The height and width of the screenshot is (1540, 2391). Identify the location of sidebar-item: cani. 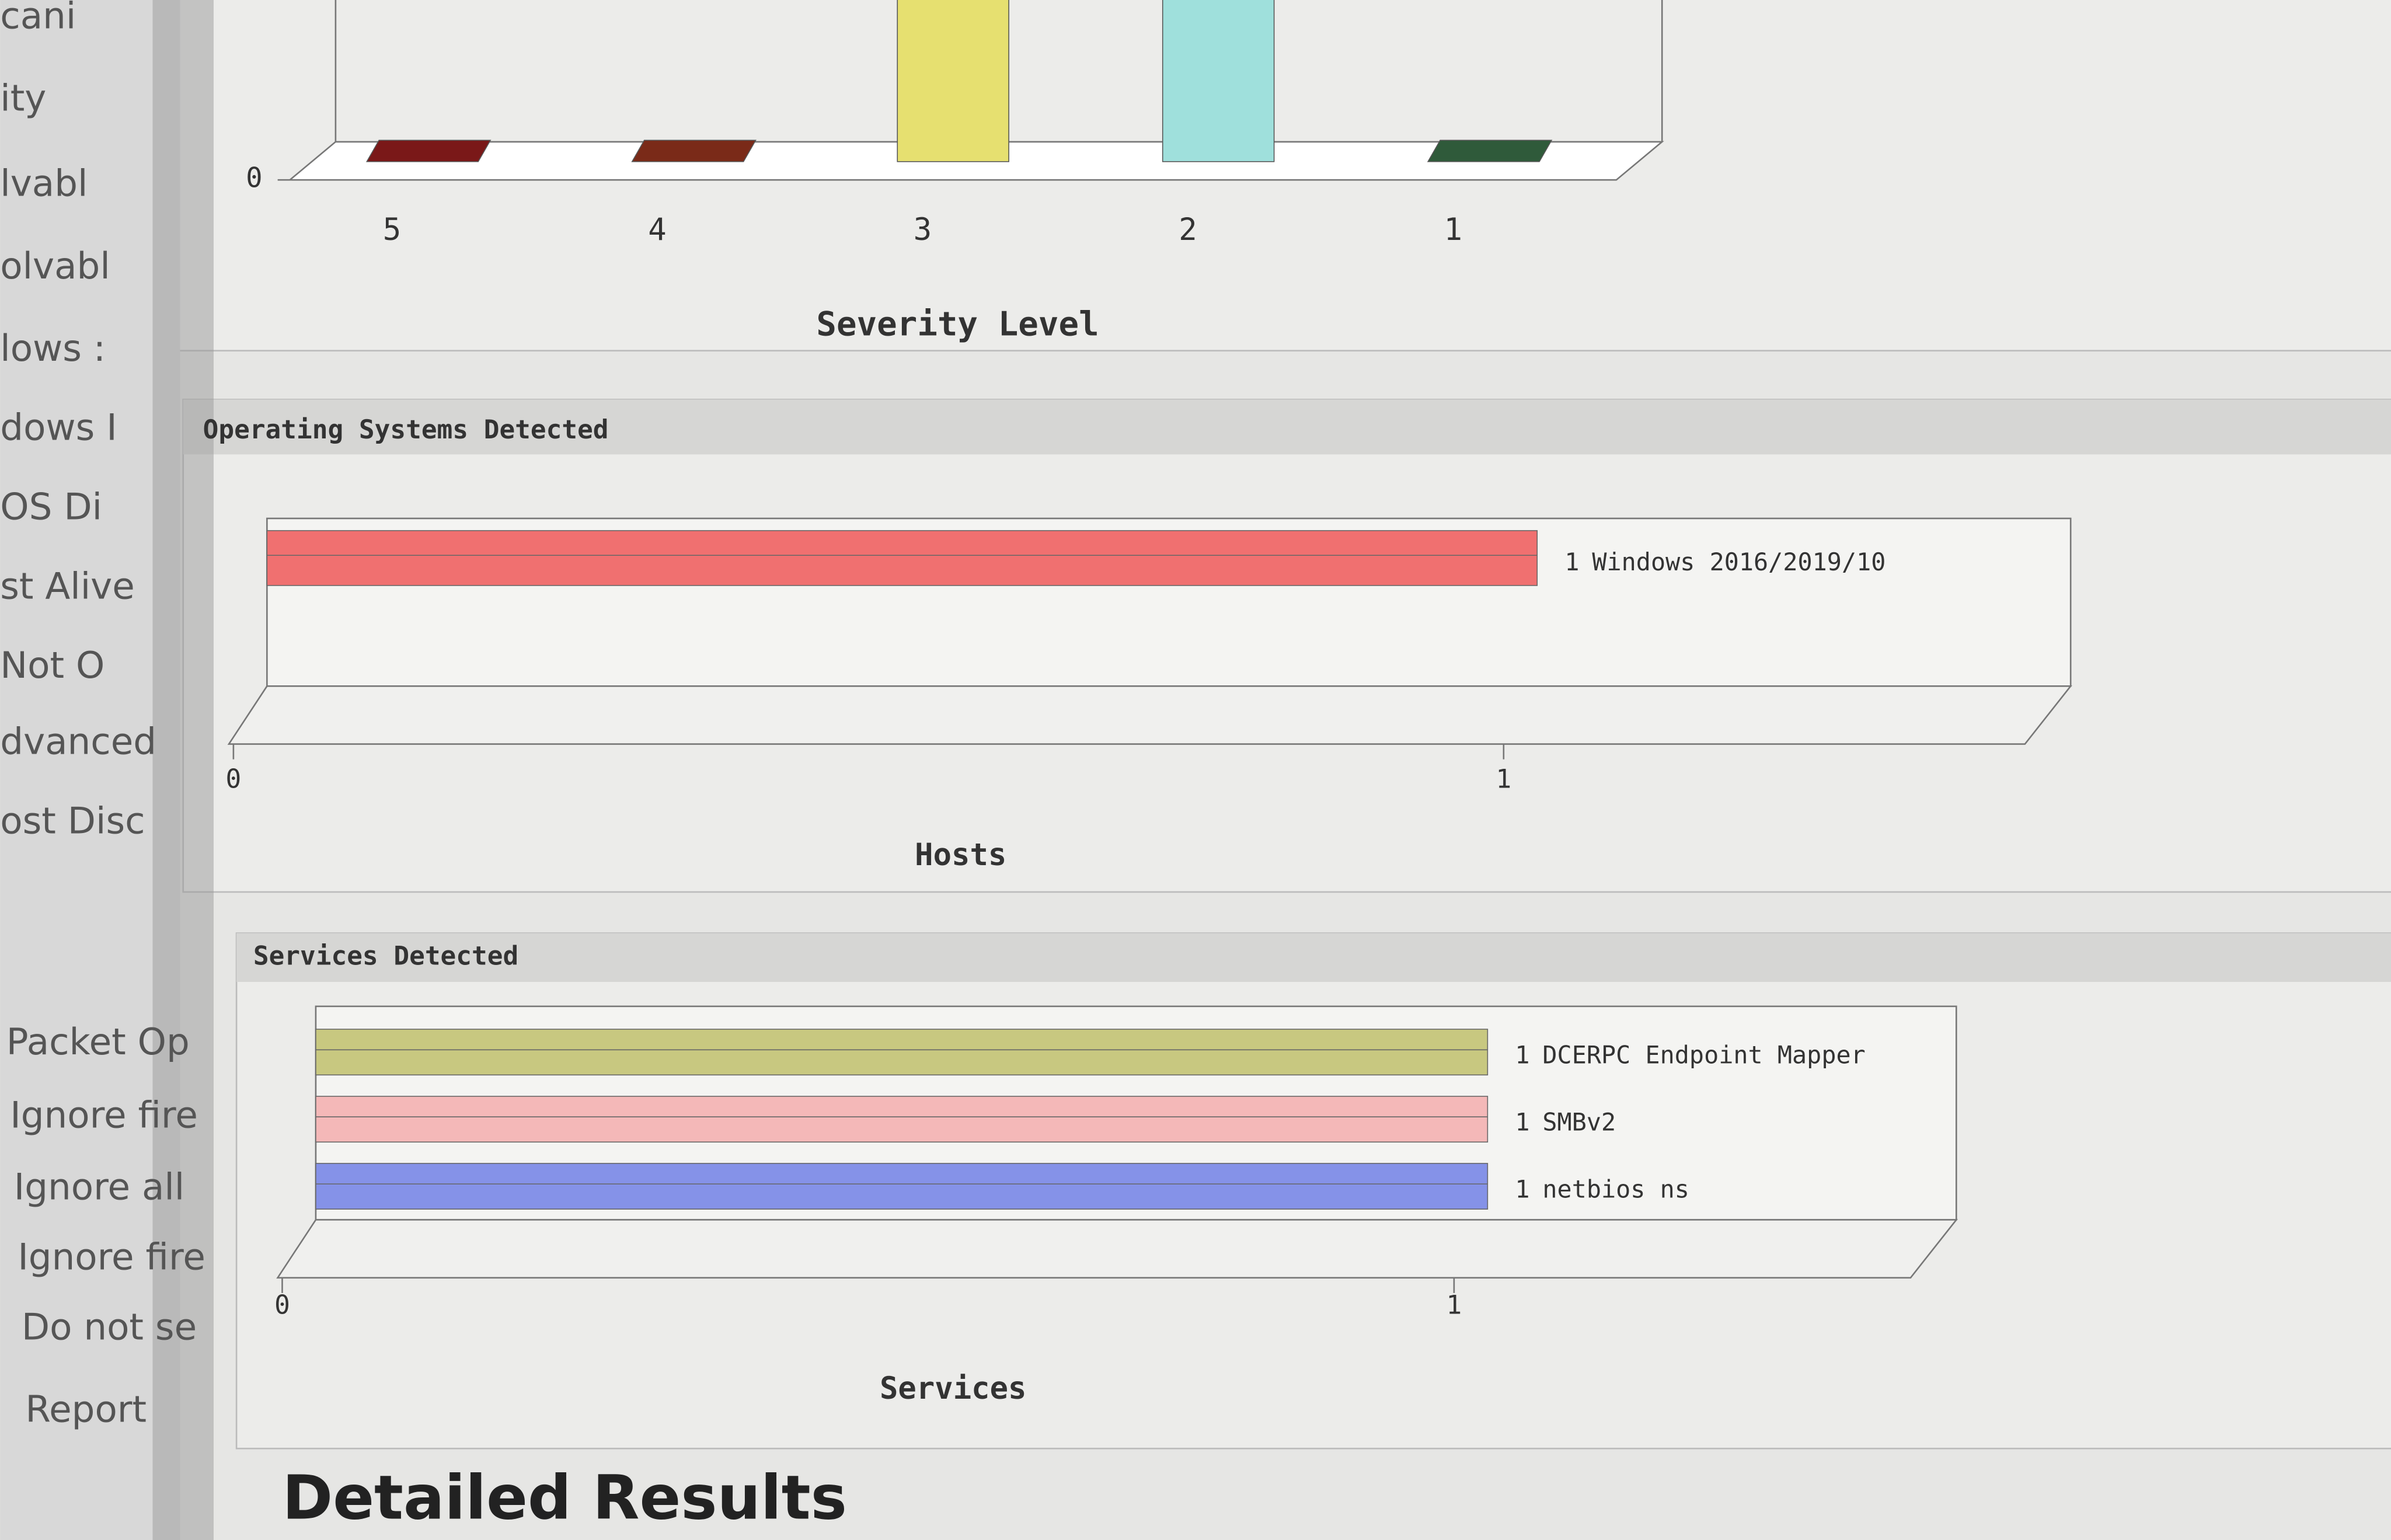
(38, 19).